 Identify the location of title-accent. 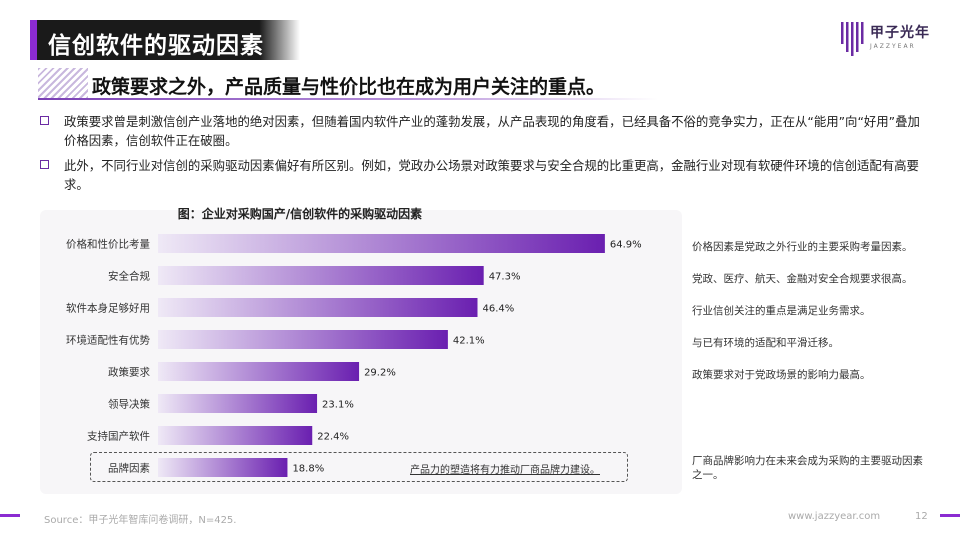
(33, 40).